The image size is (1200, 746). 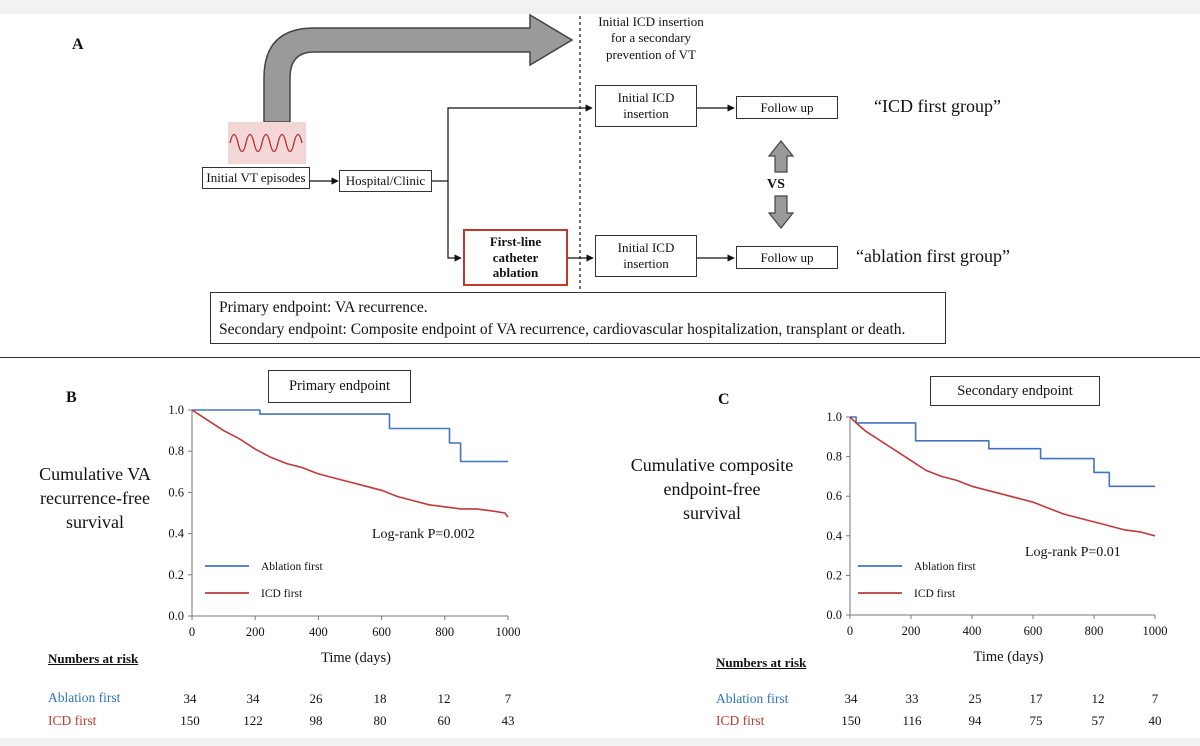 I want to click on chart-c-risk-ablation-count: 12, so click(x=1098, y=698).